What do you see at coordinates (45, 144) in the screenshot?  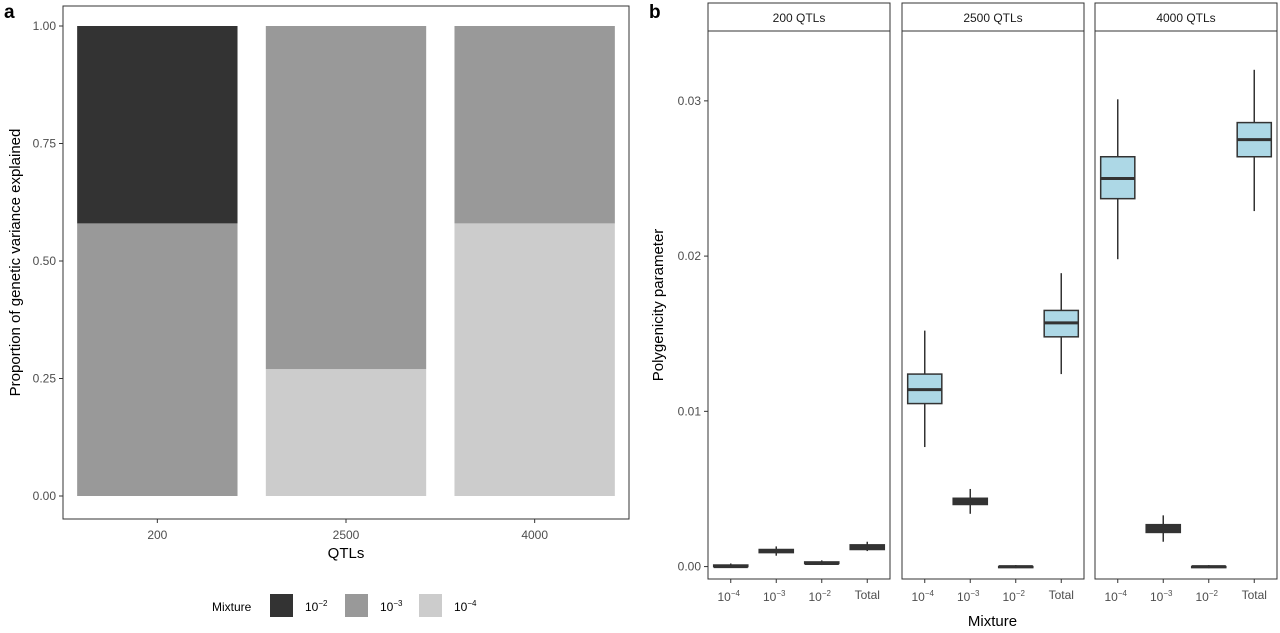 I see `y-tick-label-a: 0.75` at bounding box center [45, 144].